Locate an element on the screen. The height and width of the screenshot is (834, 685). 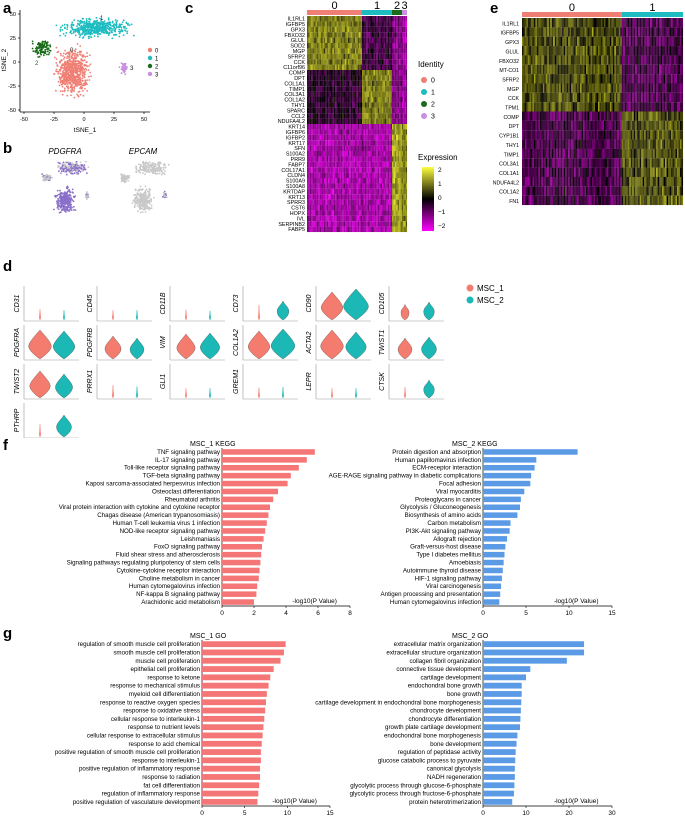
tsne-cluster-label-2: 2 is located at coordinates (37, 64).